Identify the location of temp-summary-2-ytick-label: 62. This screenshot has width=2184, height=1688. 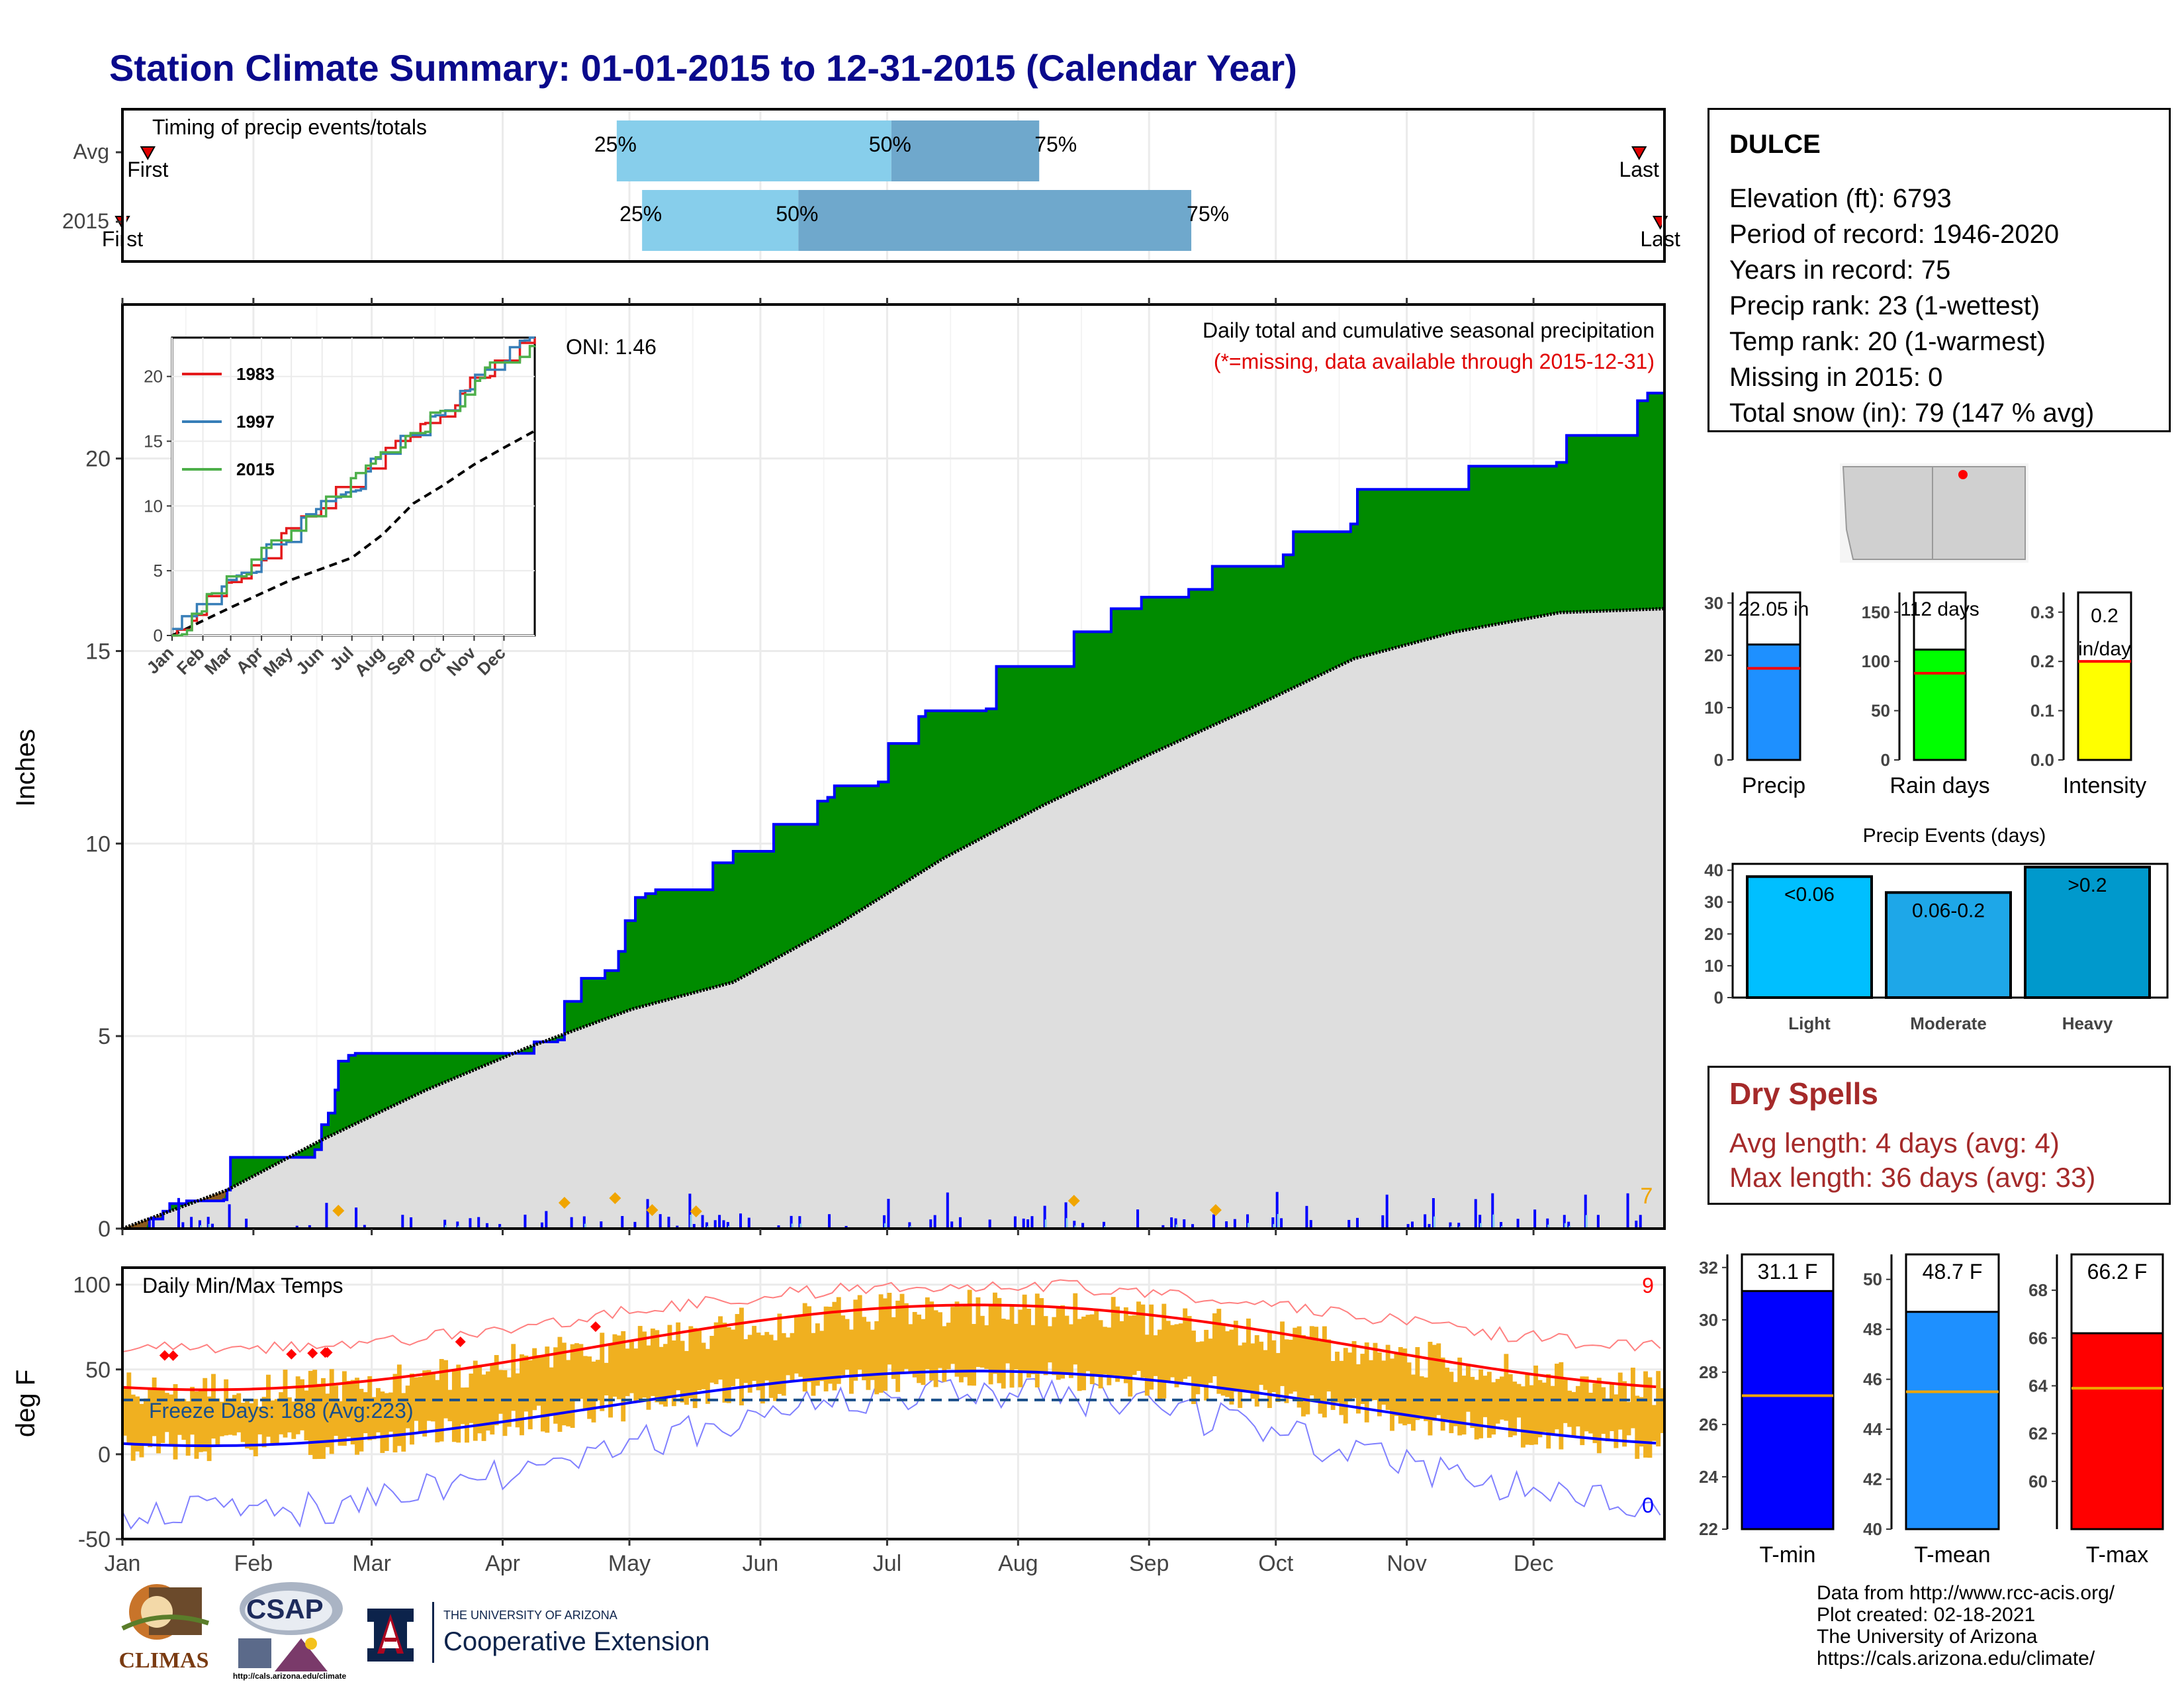
(2038, 1434).